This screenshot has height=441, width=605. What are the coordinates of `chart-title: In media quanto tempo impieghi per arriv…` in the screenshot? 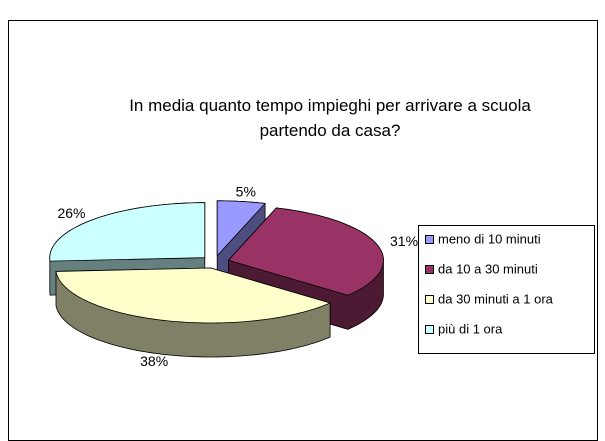 It's located at (330, 118).